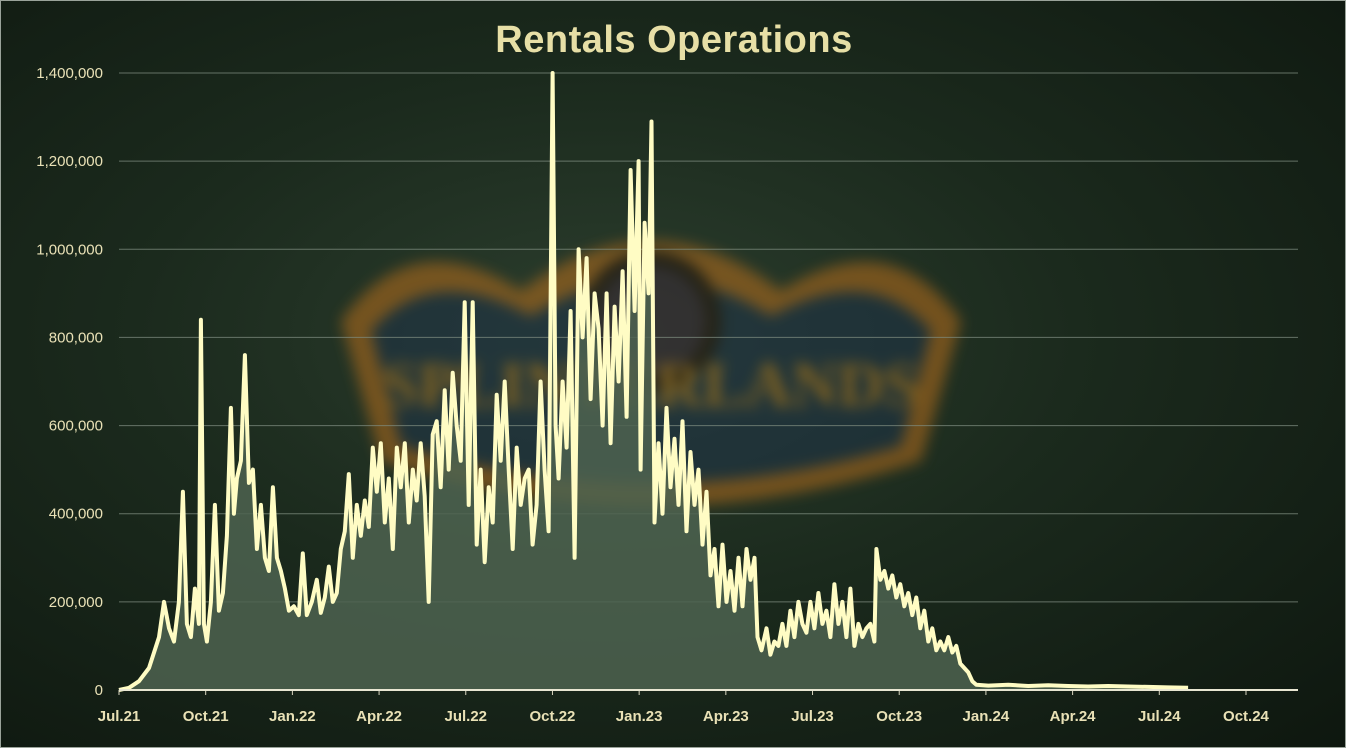  I want to click on y-tick-label: 200,000, so click(76, 602).